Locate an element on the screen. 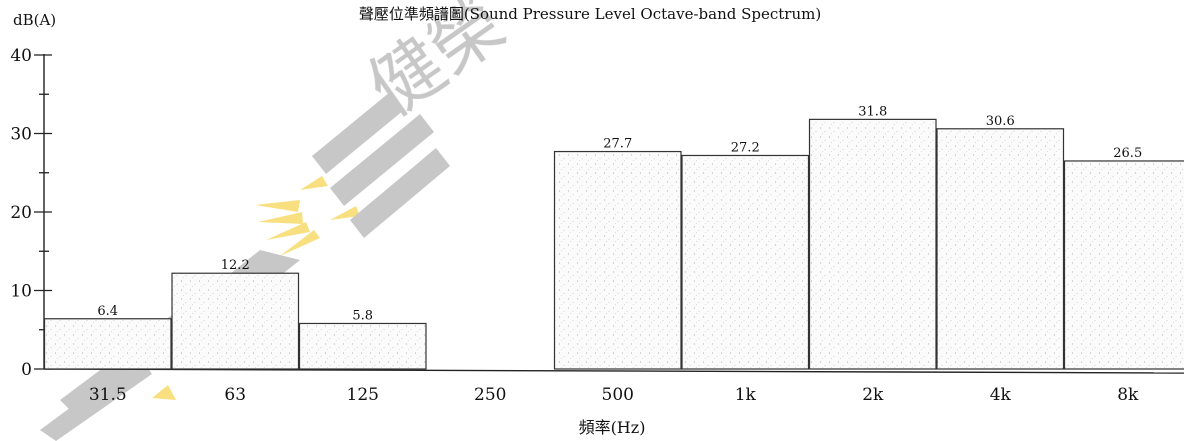 The width and height of the screenshot is (1184, 441). data-label-125: 5.8 is located at coordinates (362, 315).